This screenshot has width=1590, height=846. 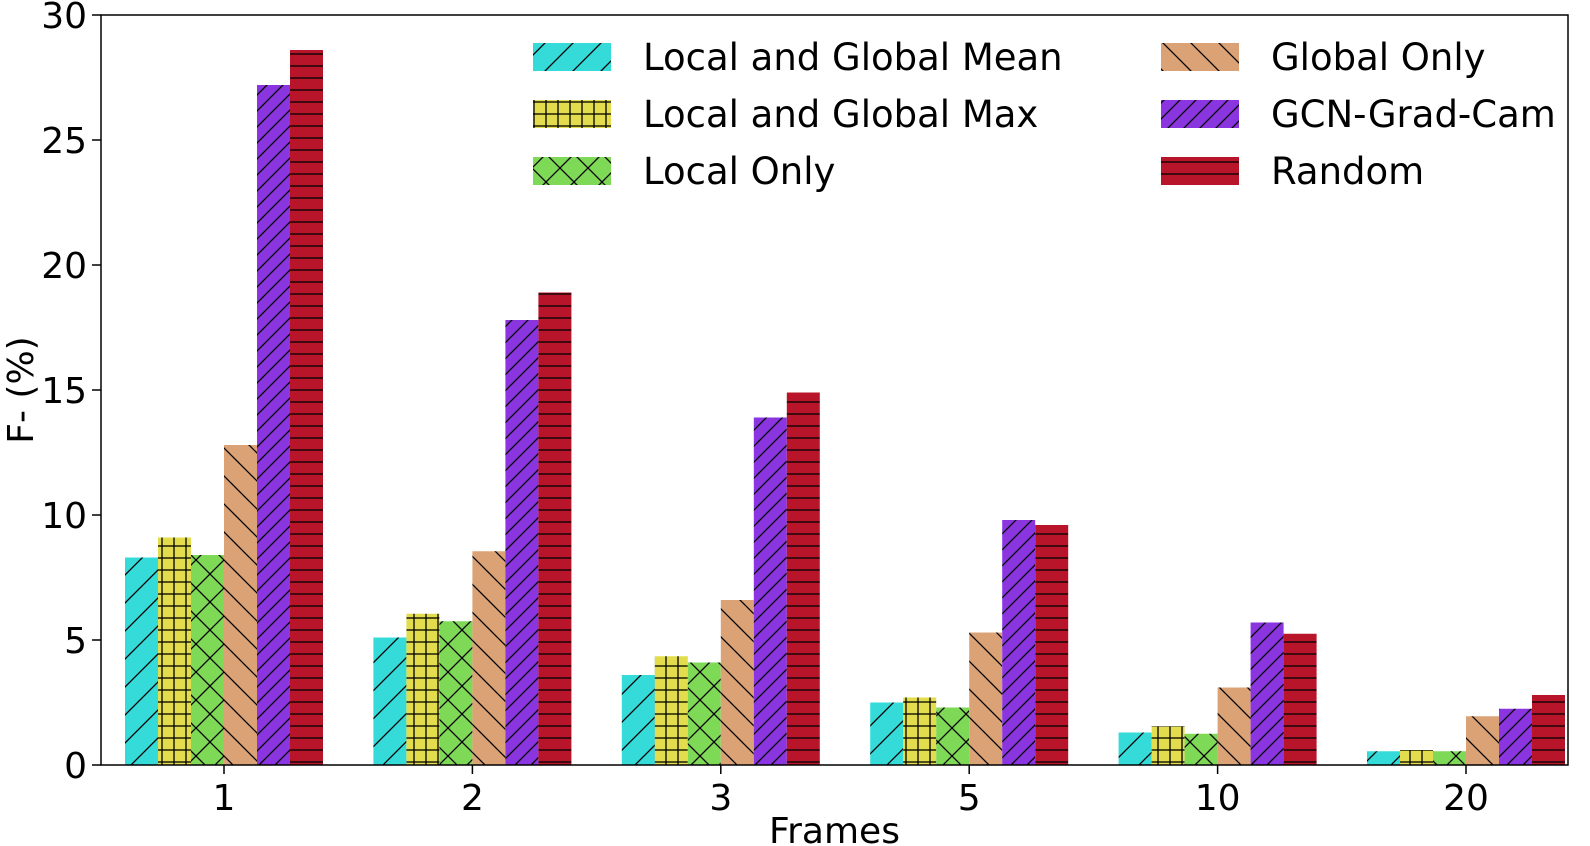 I want to click on x-tick-label: 3, so click(x=720, y=798).